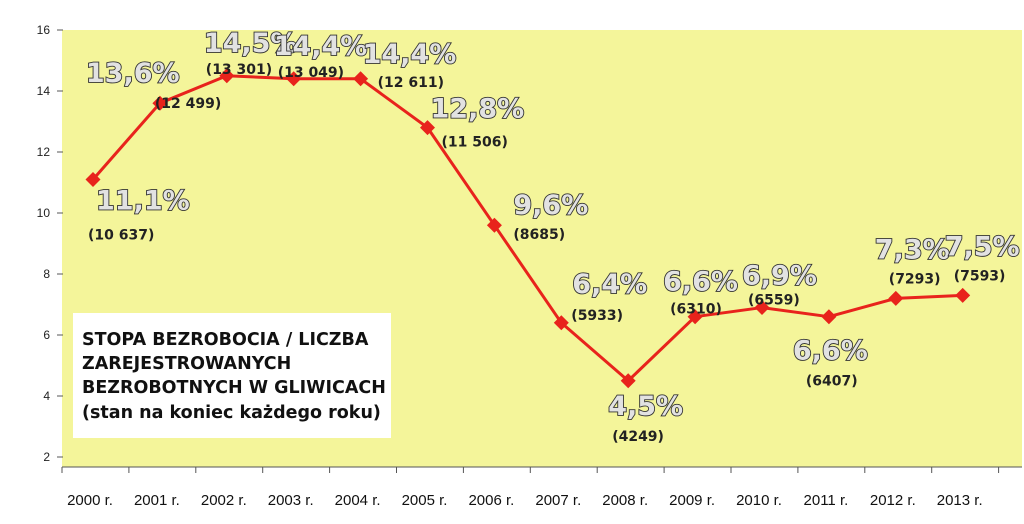 The height and width of the screenshot is (524, 1024). Describe the element at coordinates (143, 200) in the screenshot. I see `rate-data-label: 11,1%` at that location.